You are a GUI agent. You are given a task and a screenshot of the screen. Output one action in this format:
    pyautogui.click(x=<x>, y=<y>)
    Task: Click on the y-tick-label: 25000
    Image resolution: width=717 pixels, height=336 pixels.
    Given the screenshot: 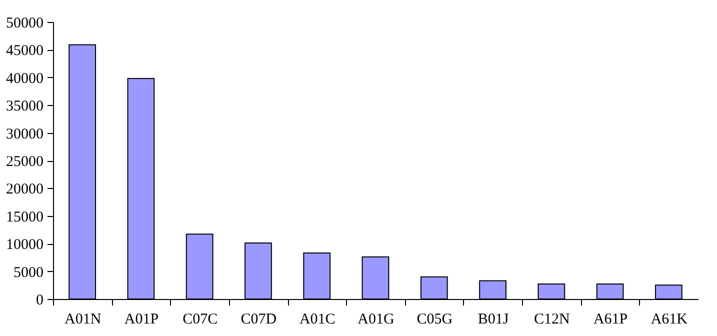 What is the action you would take?
    pyautogui.click(x=25, y=162)
    